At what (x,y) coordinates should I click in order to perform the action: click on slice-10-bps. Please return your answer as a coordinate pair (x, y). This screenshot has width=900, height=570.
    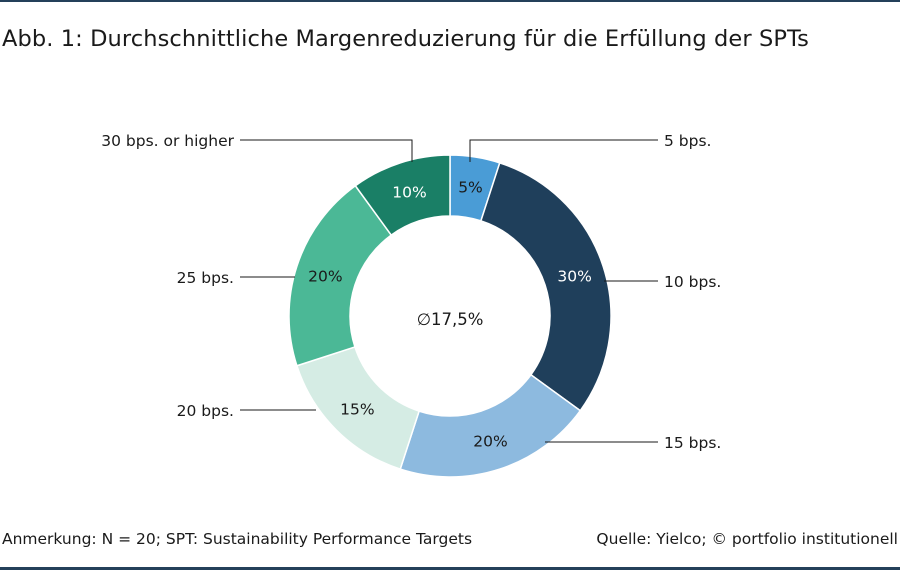
    Looking at the image, I should click on (545, 286).